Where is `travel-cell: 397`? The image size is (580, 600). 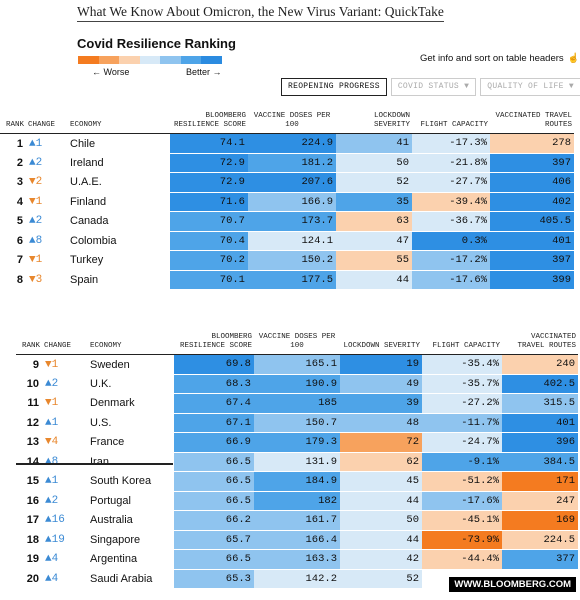
travel-cell: 397 is located at coordinates (532, 163).